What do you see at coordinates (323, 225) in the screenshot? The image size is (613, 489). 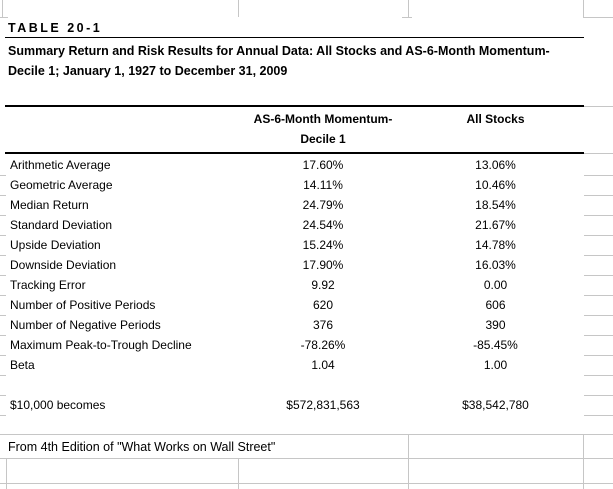 I see `momentum-value: 24.54%` at bounding box center [323, 225].